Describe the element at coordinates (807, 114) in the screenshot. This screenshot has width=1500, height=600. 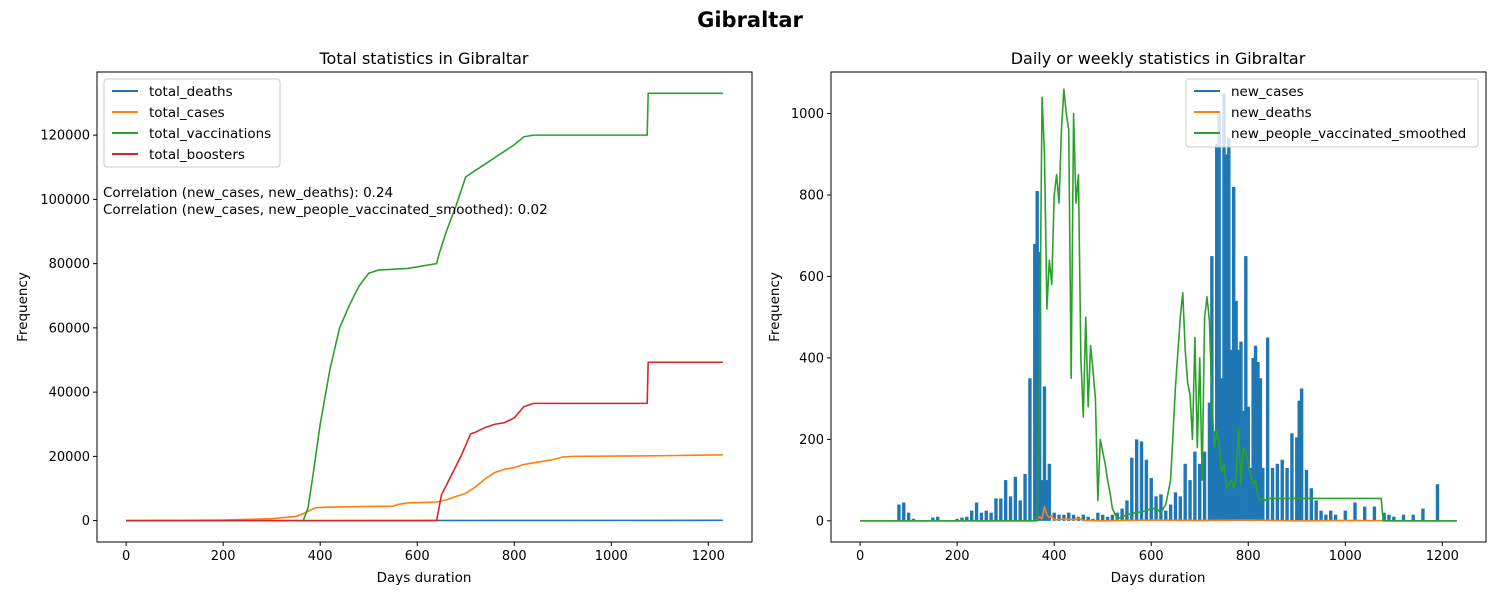
I see `y-tick-label: 1000` at that location.